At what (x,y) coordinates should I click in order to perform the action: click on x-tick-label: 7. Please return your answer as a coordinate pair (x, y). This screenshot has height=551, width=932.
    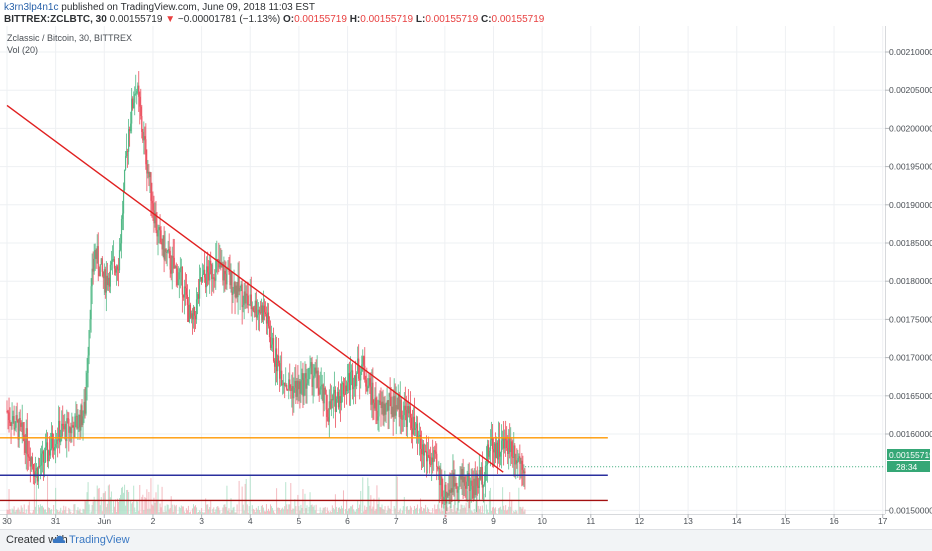
    Looking at the image, I should click on (396, 521).